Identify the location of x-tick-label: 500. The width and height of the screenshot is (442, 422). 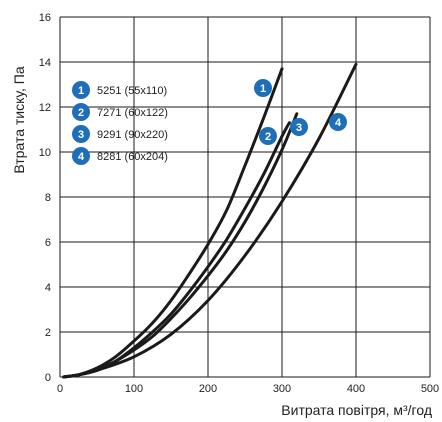
(430, 389).